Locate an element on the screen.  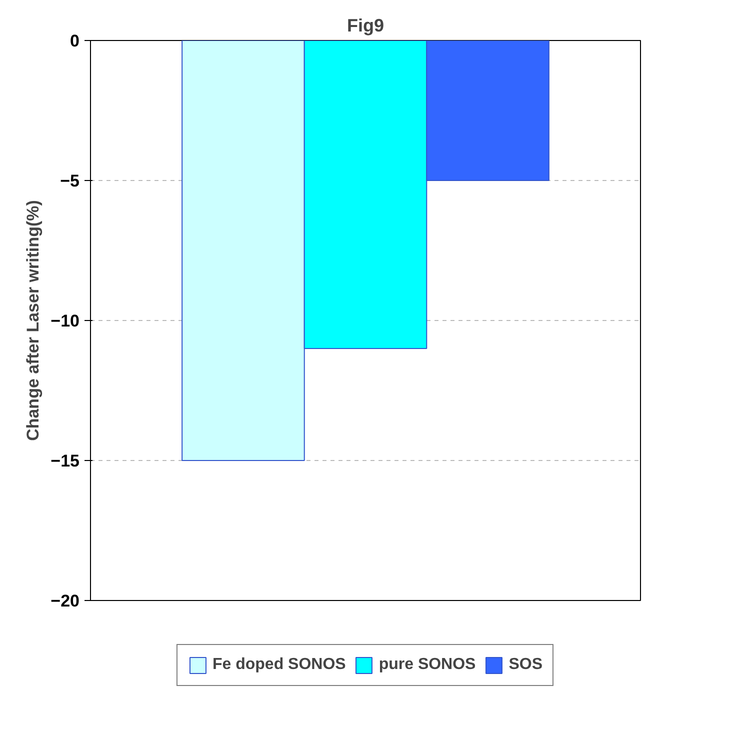
y-tick-label: −10 is located at coordinates (65, 321).